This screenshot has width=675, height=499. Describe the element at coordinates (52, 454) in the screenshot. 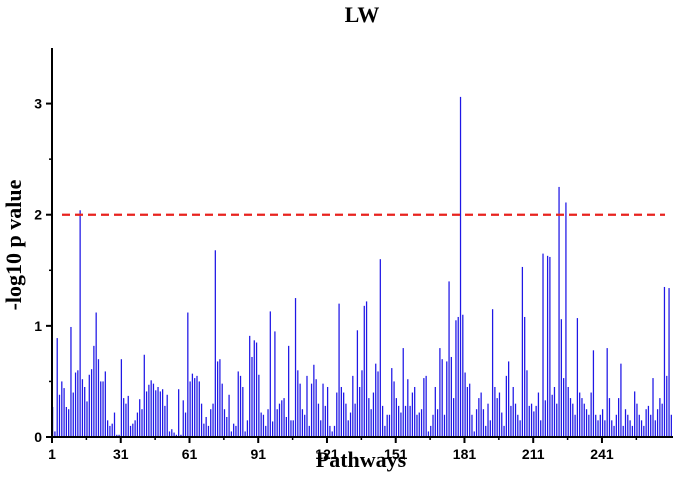

I see `x-tick-label: 1` at that location.